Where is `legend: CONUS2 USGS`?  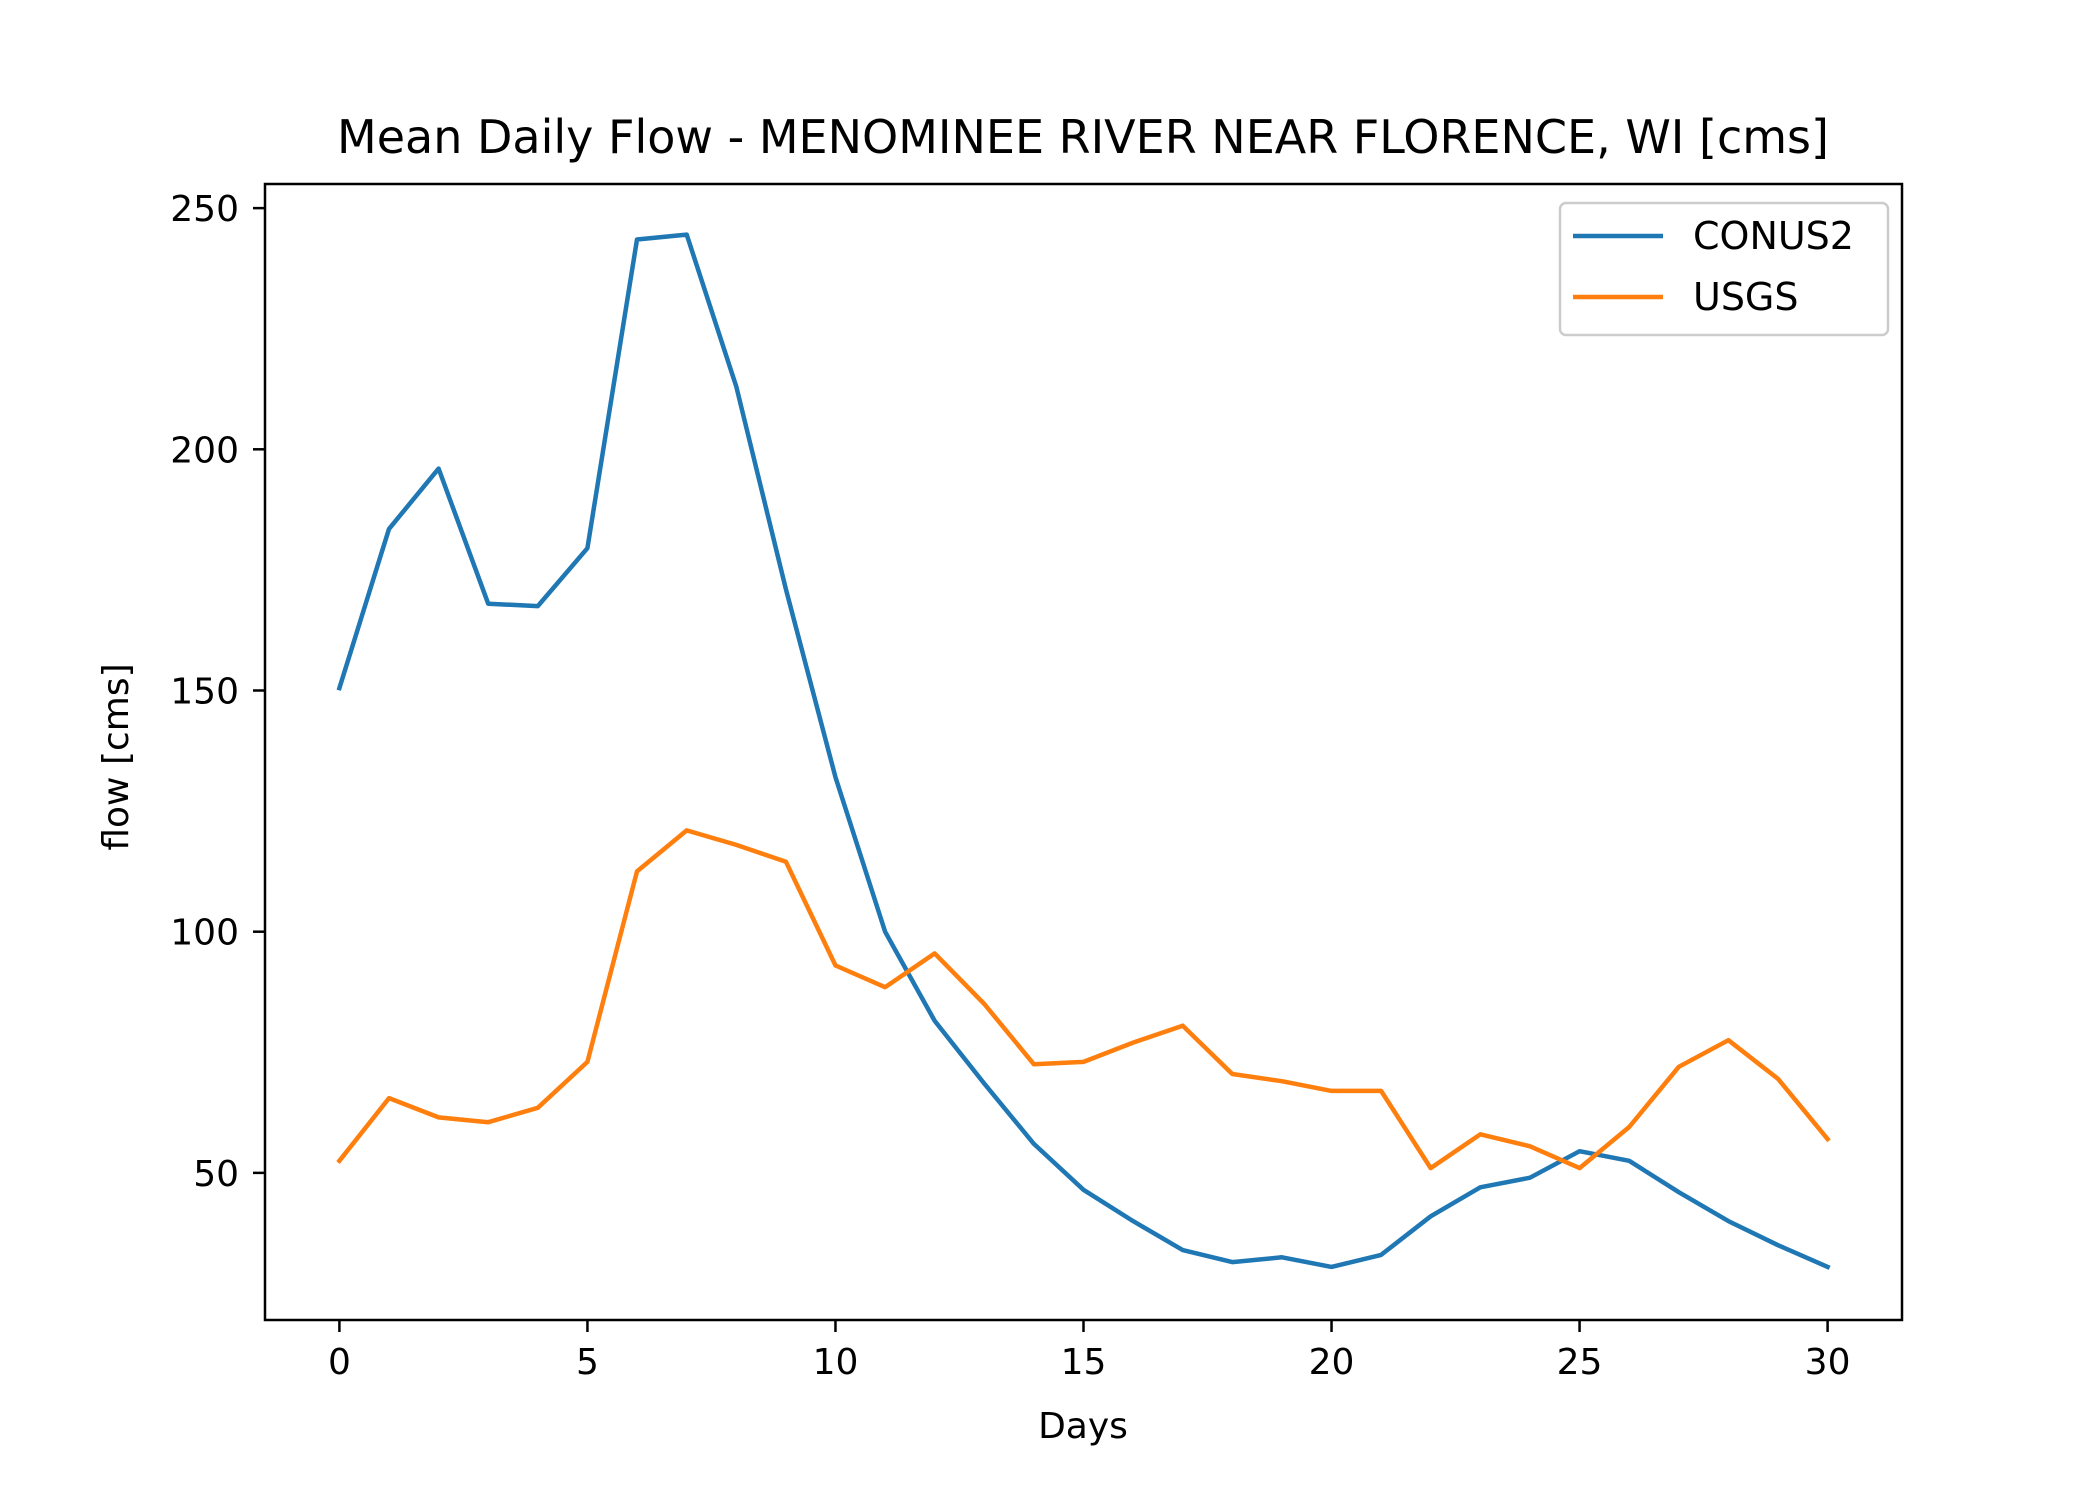
legend: CONUS2 USGS is located at coordinates (1724, 269).